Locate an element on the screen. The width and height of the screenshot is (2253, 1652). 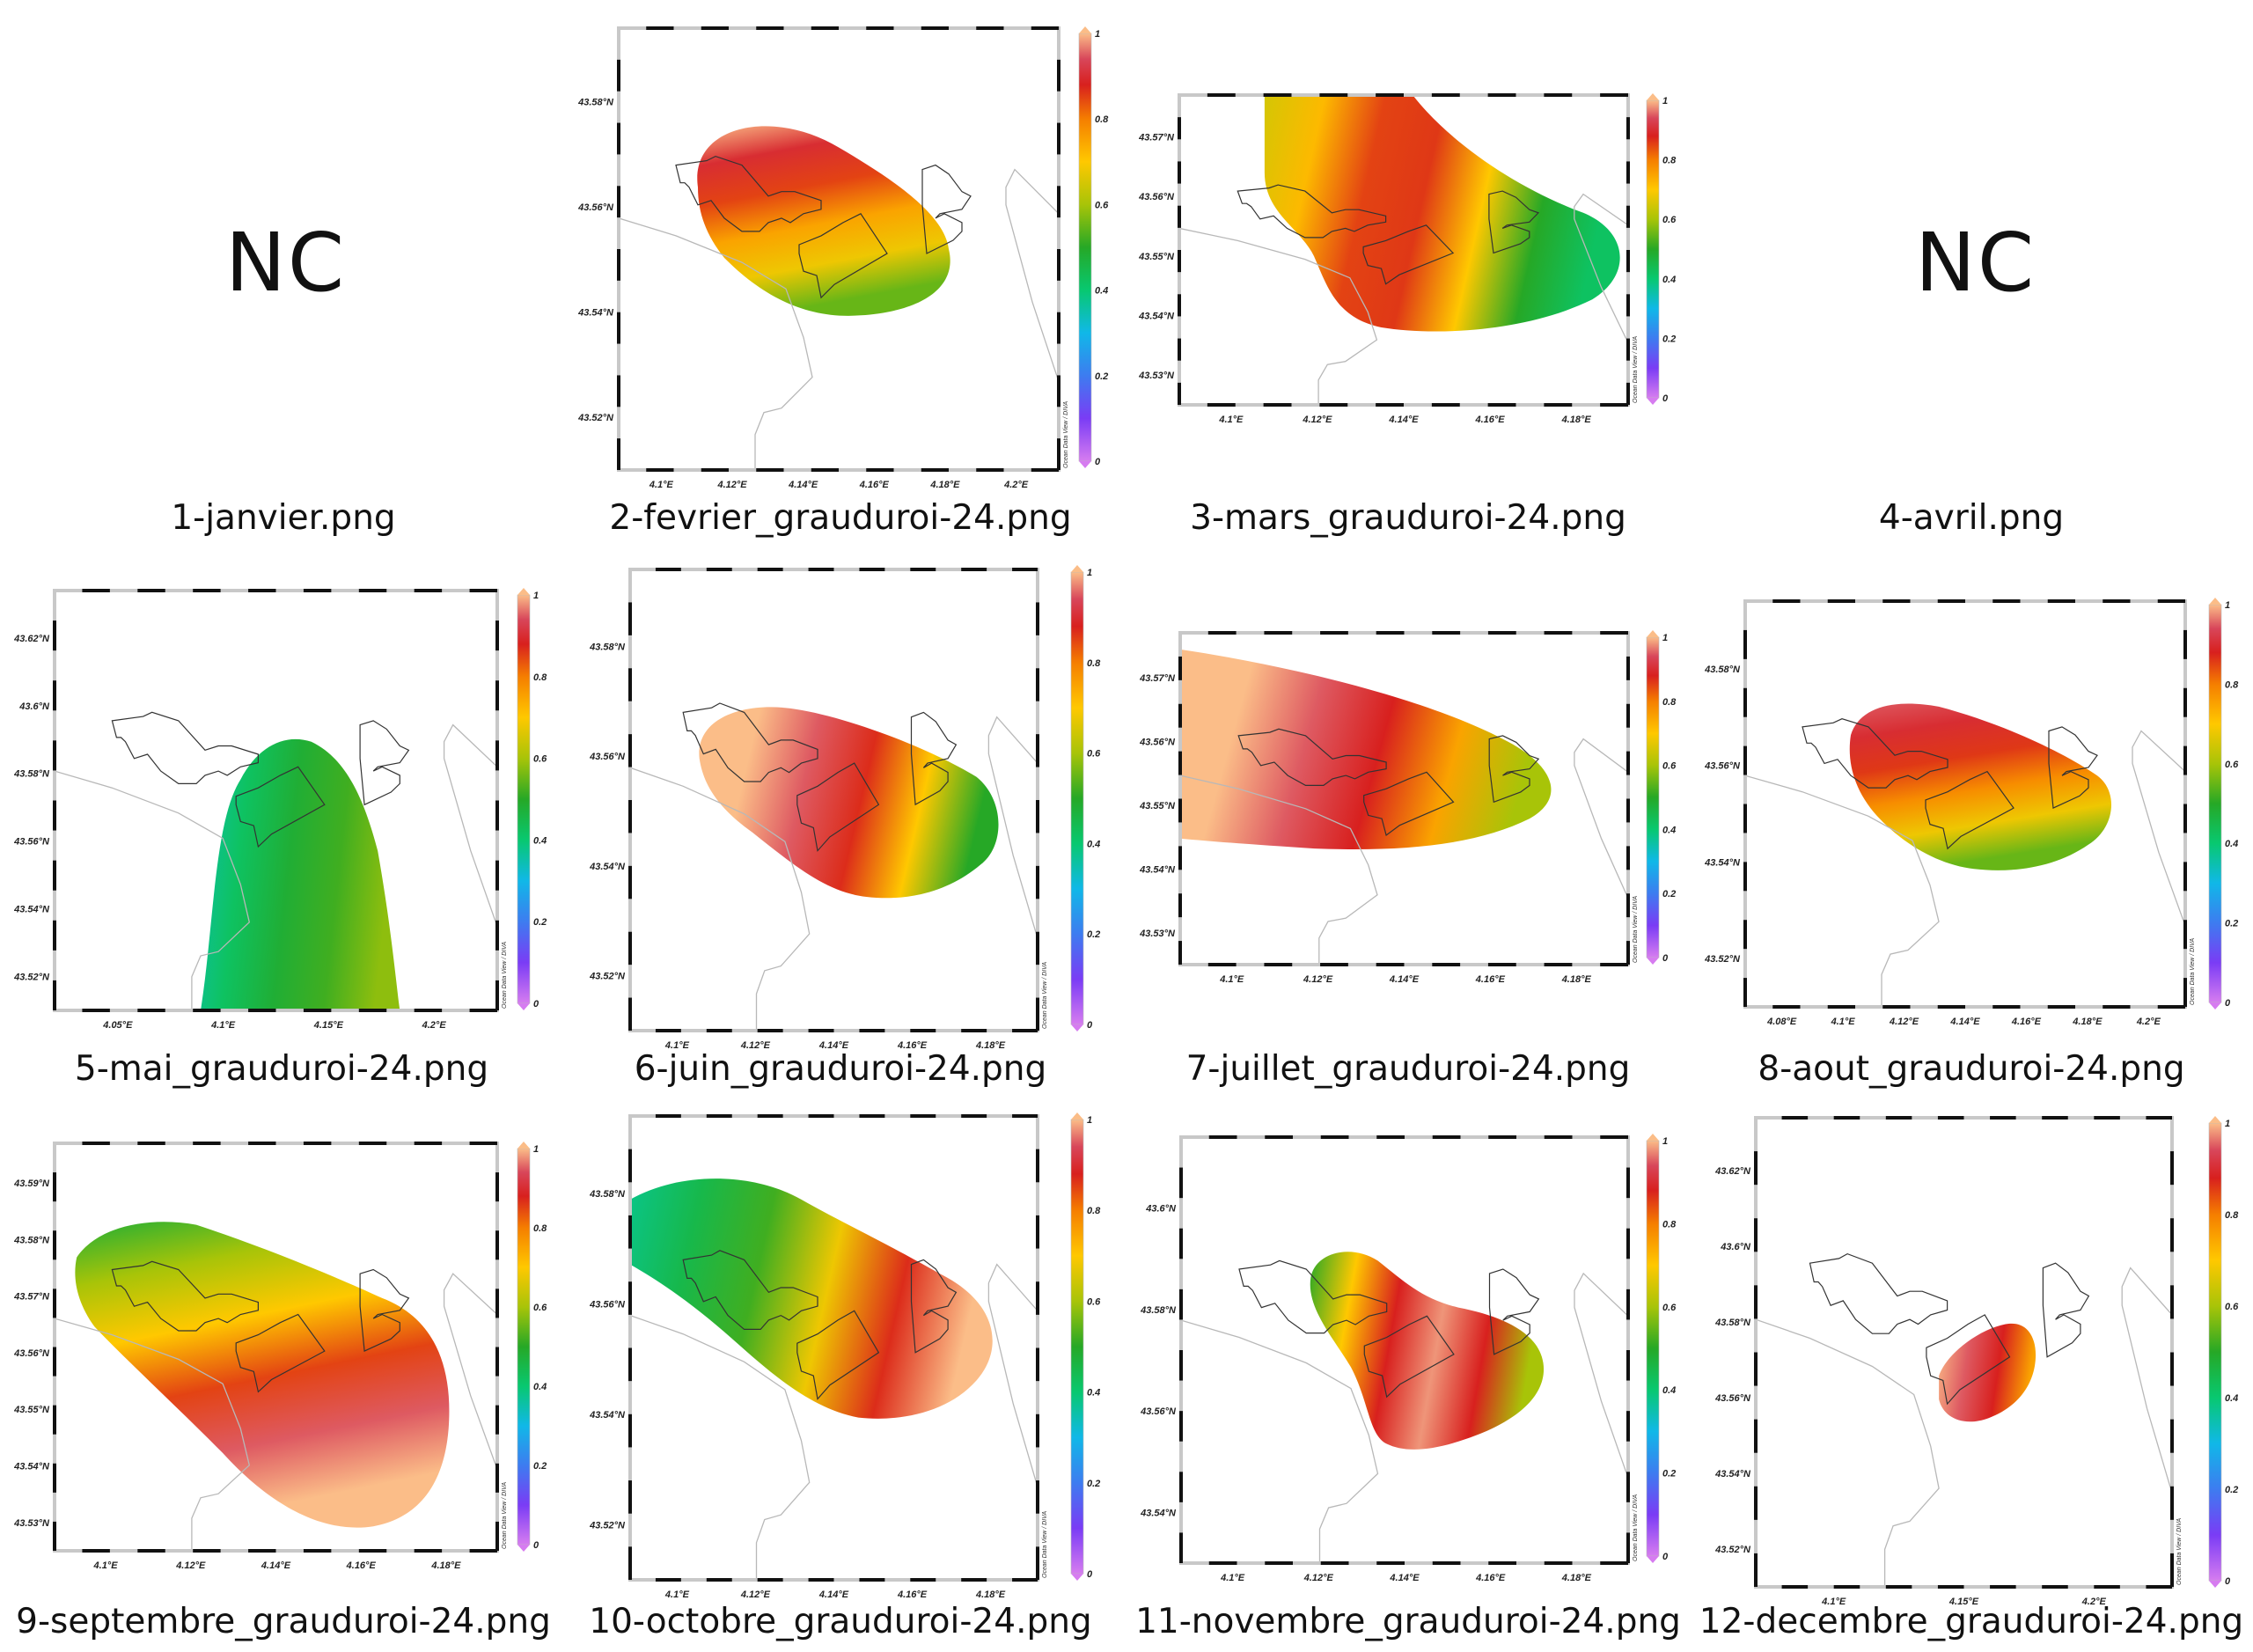
lon-tick-label: 4.18°E is located at coordinates (1576, 420).